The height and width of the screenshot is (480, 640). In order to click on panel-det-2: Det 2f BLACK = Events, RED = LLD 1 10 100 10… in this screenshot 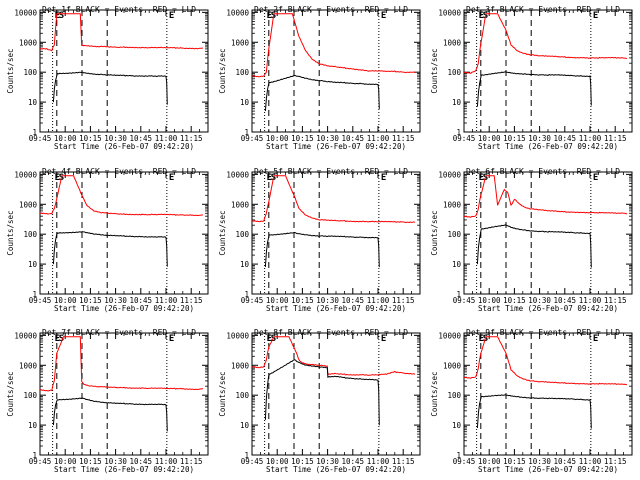, I will do `click(319, 78)`.